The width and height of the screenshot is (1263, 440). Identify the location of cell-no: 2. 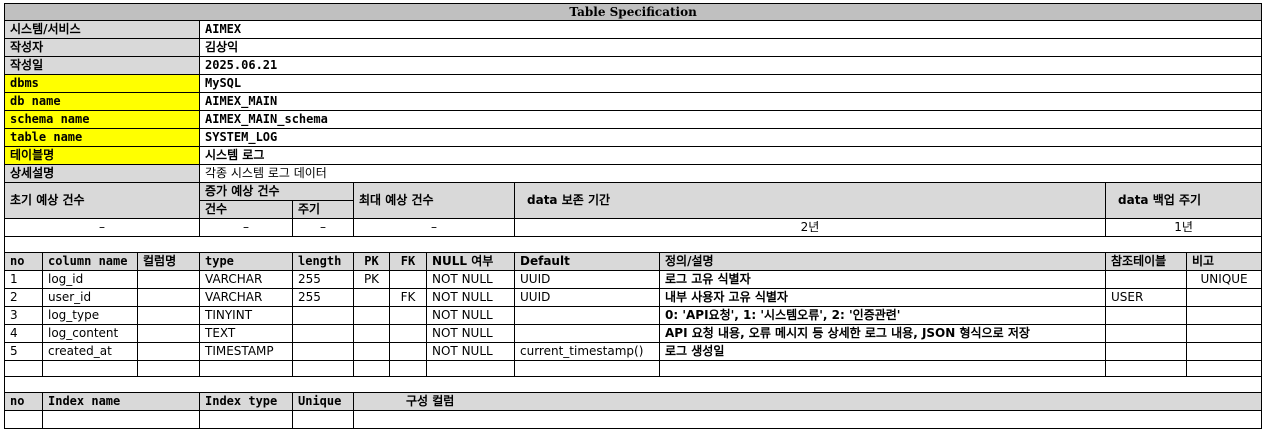
(23, 297).